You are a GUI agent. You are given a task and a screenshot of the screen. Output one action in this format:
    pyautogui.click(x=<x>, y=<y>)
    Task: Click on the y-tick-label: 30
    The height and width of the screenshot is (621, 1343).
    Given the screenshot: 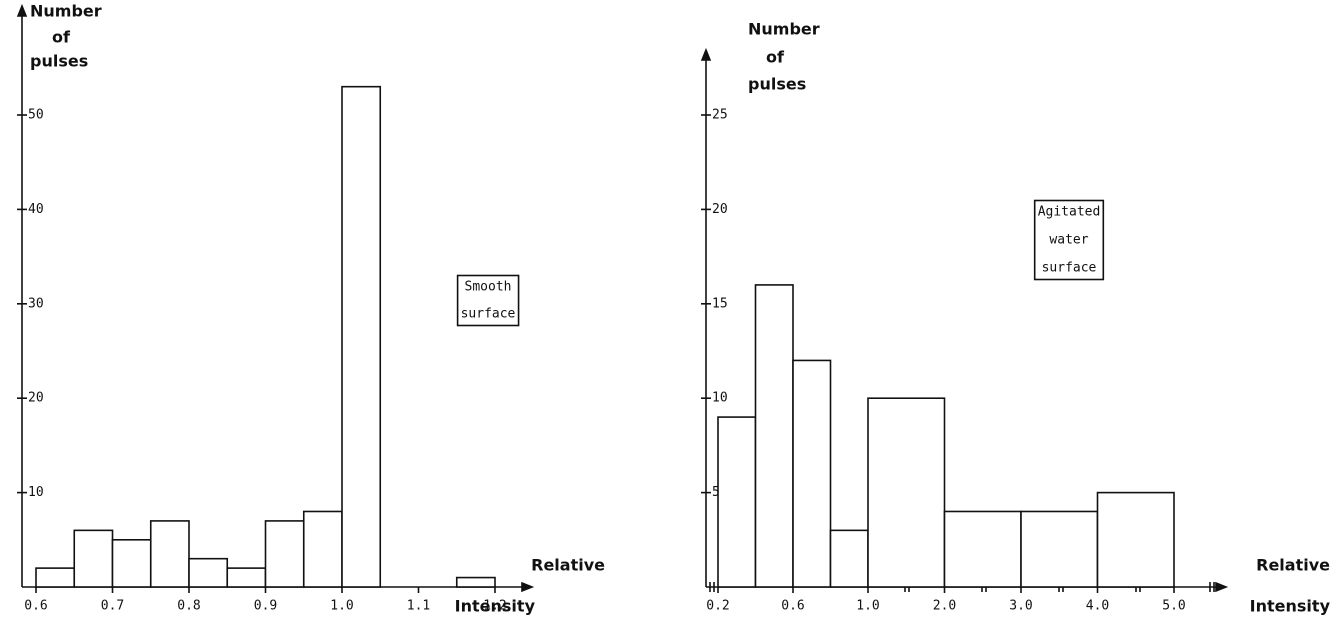 What is the action you would take?
    pyautogui.click(x=36, y=303)
    